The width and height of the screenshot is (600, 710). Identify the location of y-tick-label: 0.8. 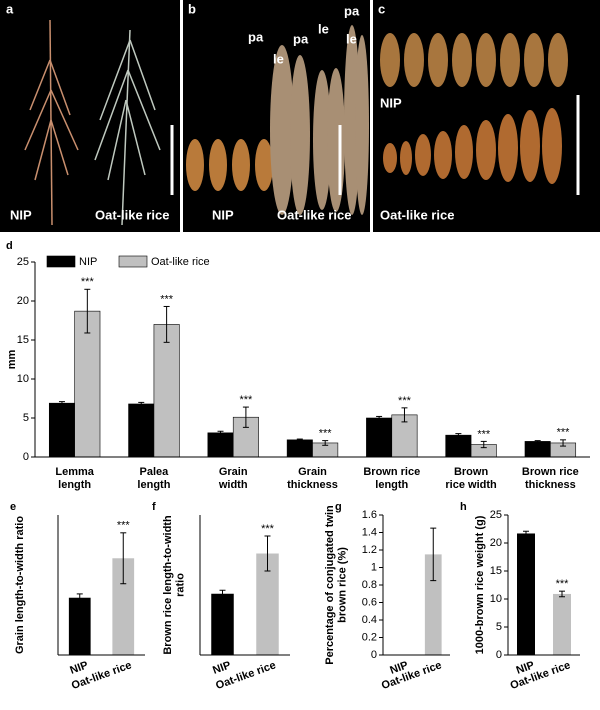
(369, 585).